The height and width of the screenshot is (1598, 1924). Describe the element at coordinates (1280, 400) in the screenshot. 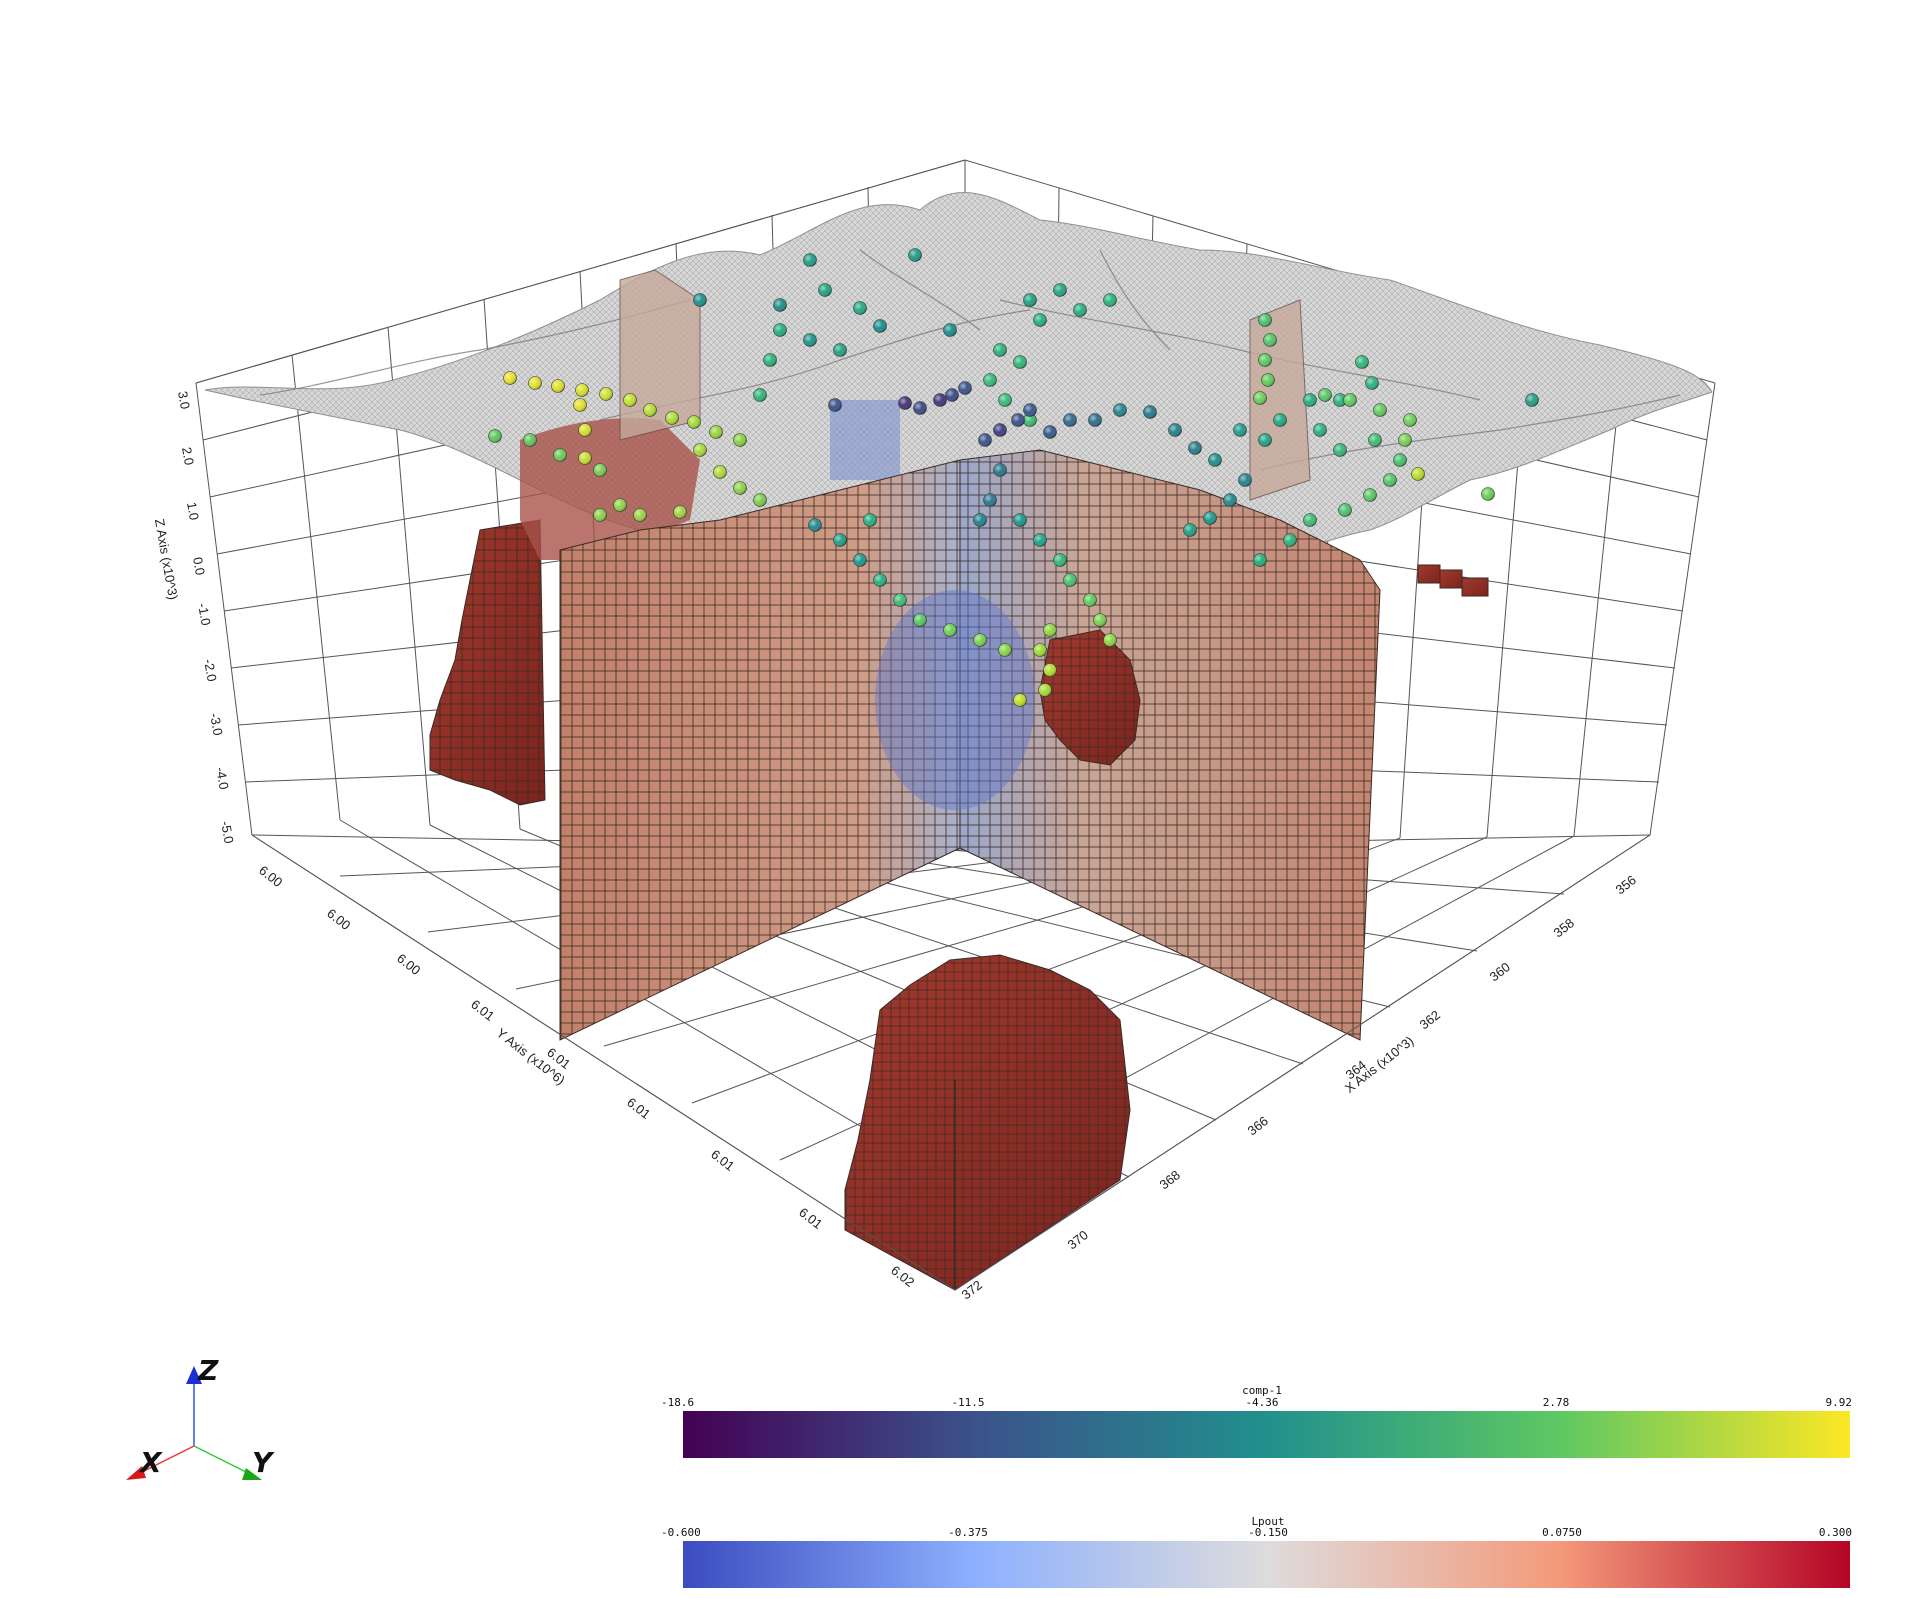

I see `slice-back-right` at that location.